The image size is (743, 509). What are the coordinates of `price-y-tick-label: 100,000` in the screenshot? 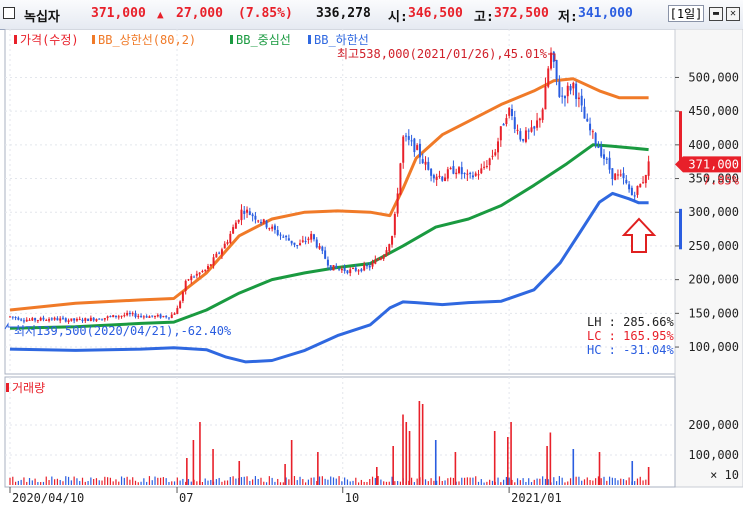 It's located at (713, 347).